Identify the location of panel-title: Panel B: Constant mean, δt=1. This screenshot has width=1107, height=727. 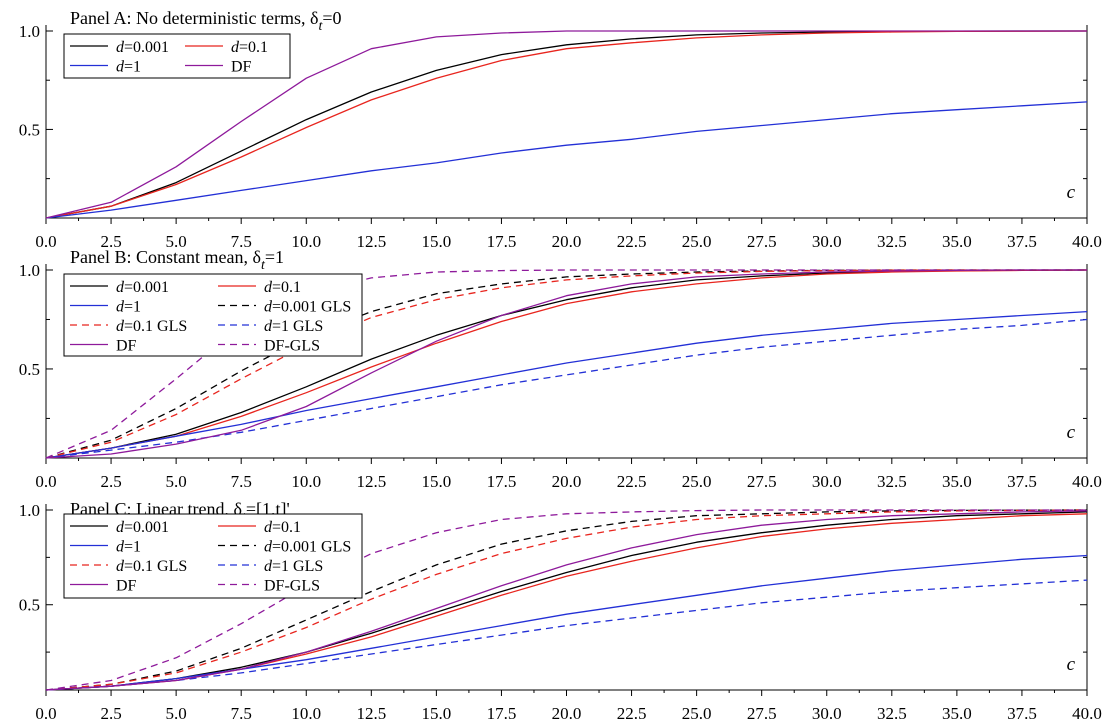
(177, 260).